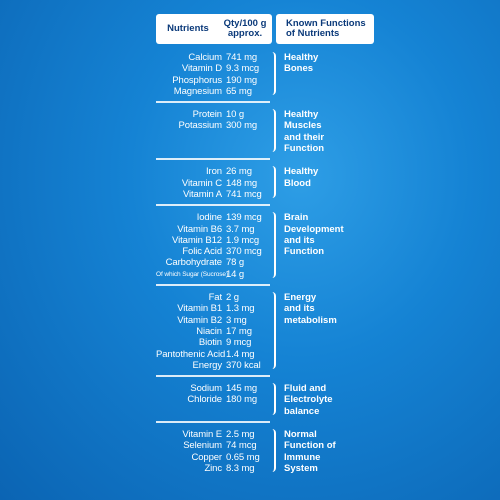 The height and width of the screenshot is (500, 500). What do you see at coordinates (235, 274) in the screenshot?
I see `nutrient-qty: 14 g` at bounding box center [235, 274].